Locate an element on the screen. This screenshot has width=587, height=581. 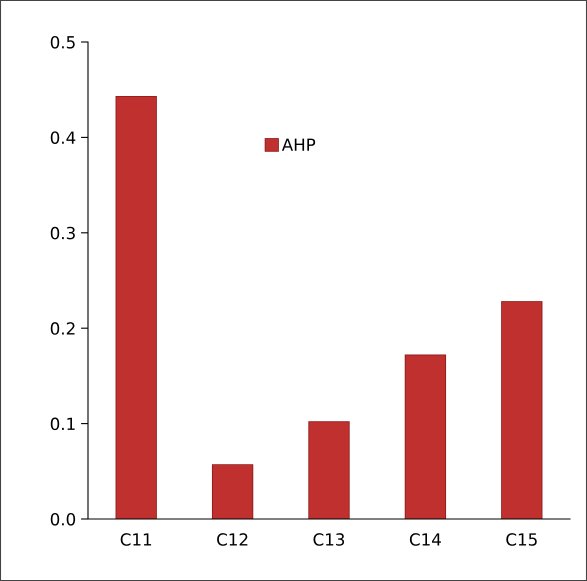
x-tick-label: C14 is located at coordinates (425, 539).